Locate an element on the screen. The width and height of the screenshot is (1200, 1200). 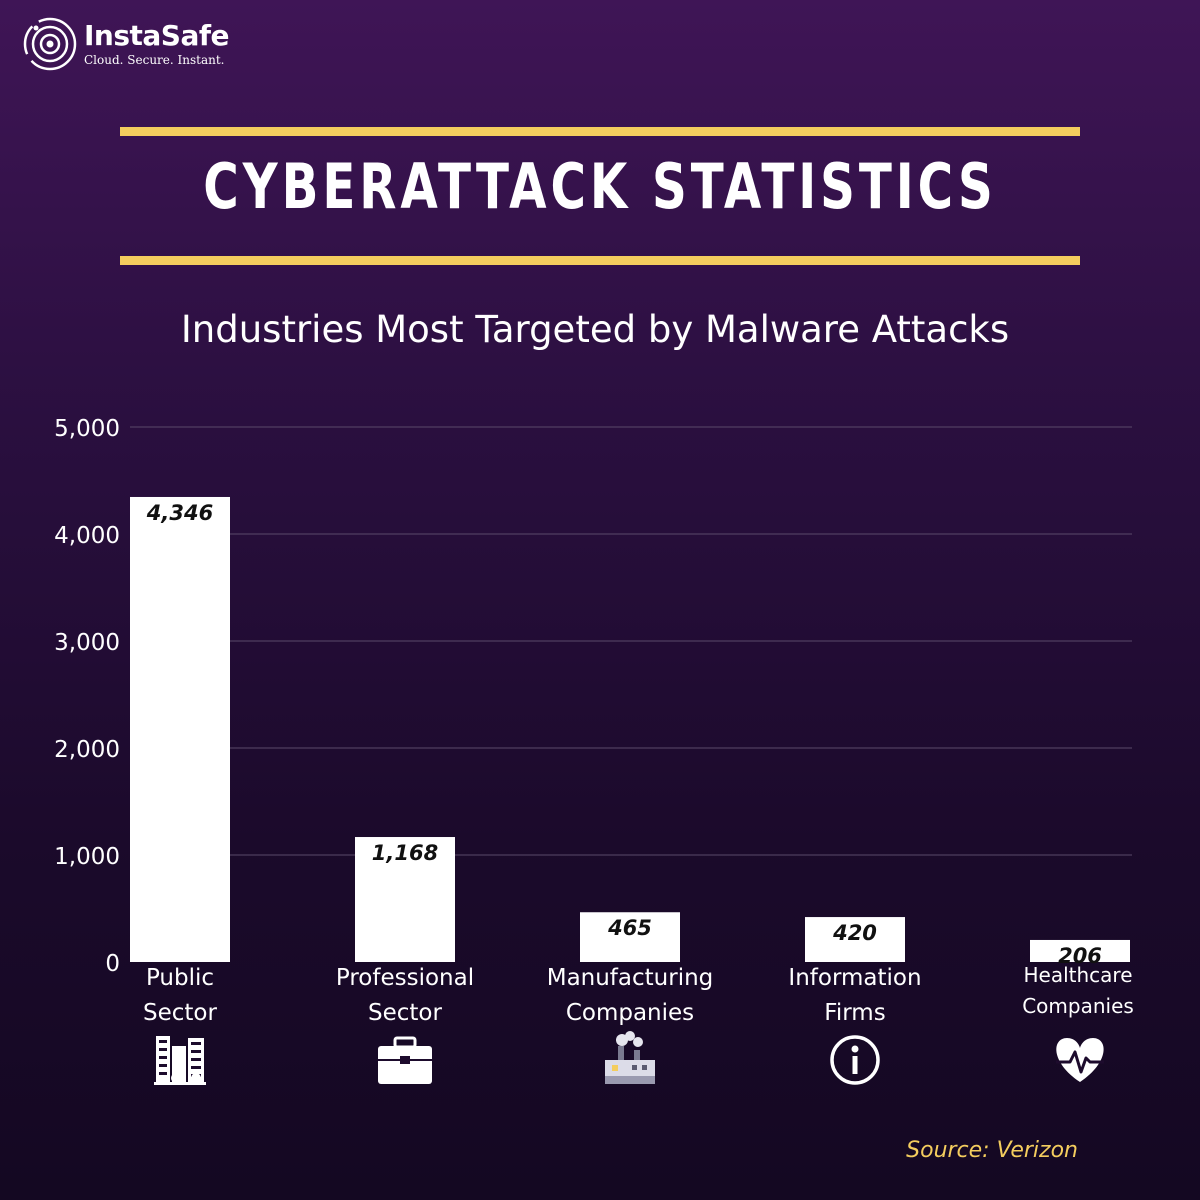
y-tick-label: 5,000 is located at coordinates (87, 429).